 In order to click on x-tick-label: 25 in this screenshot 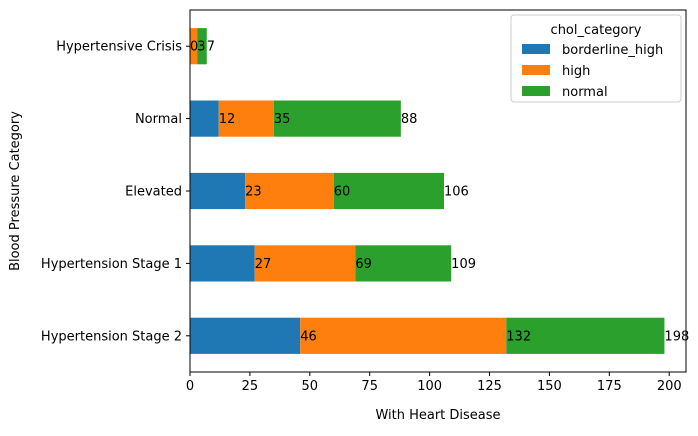, I will do `click(250, 386)`.